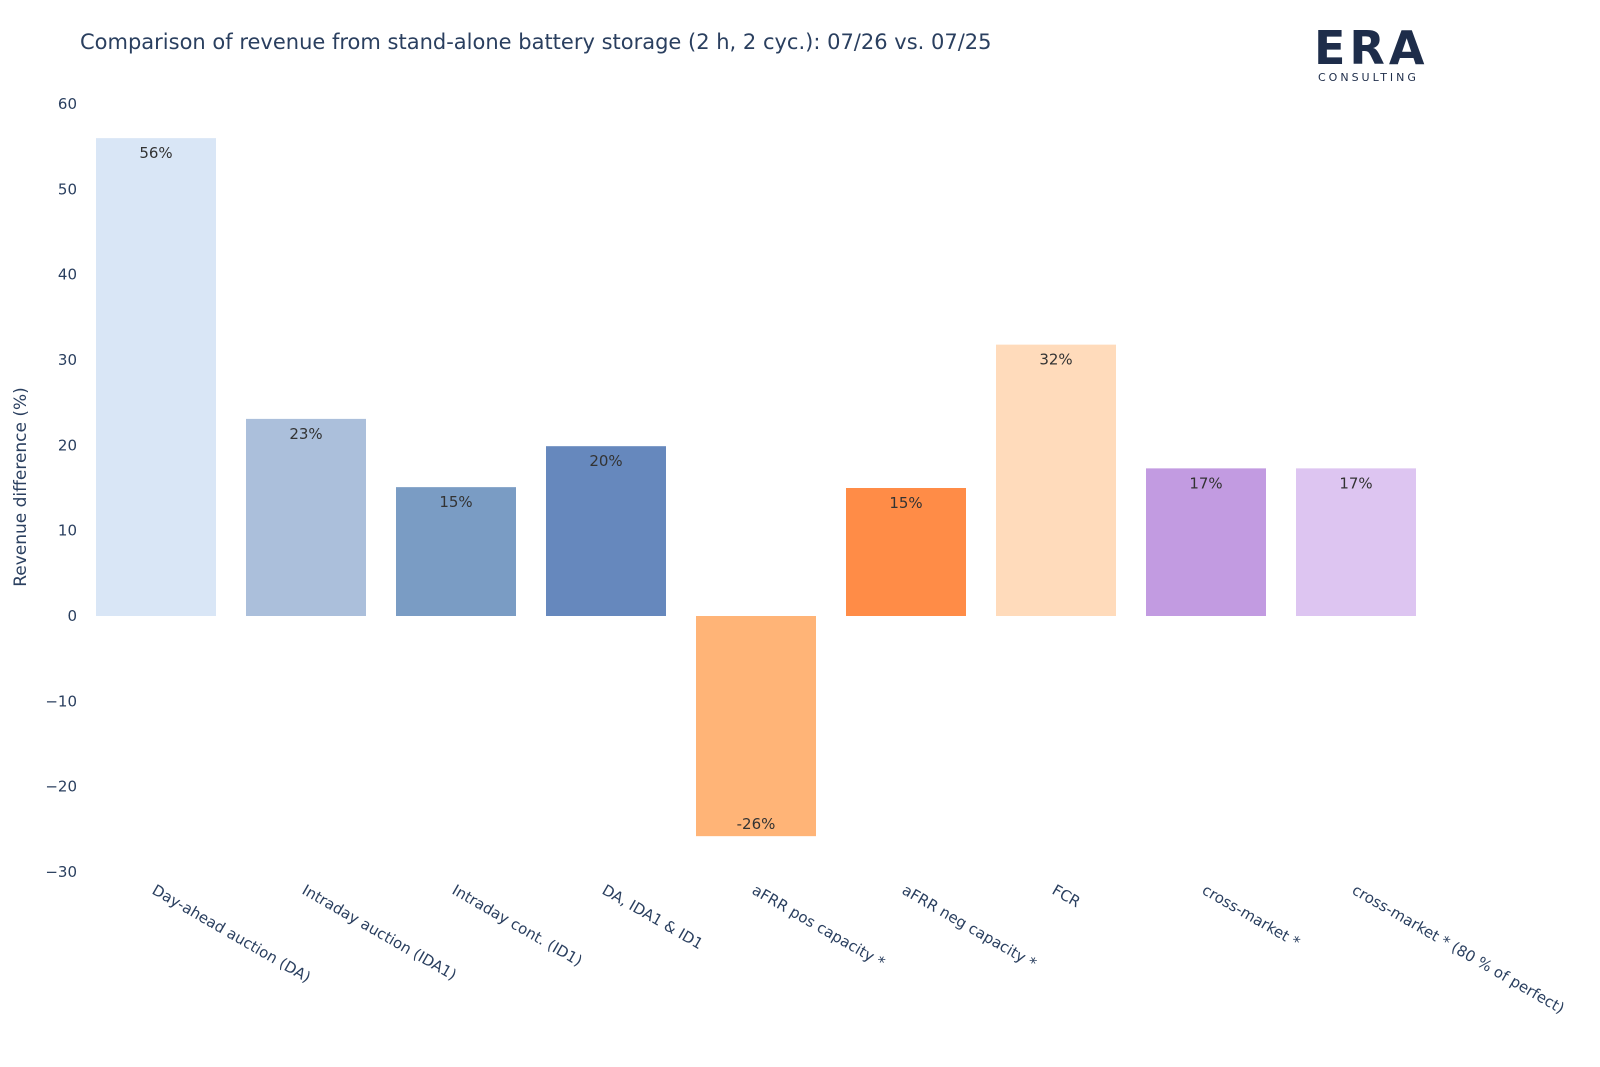 Image resolution: width=1600 pixels, height=1067 pixels. What do you see at coordinates (61, 701) in the screenshot?
I see `y-tick-label: −10` at bounding box center [61, 701].